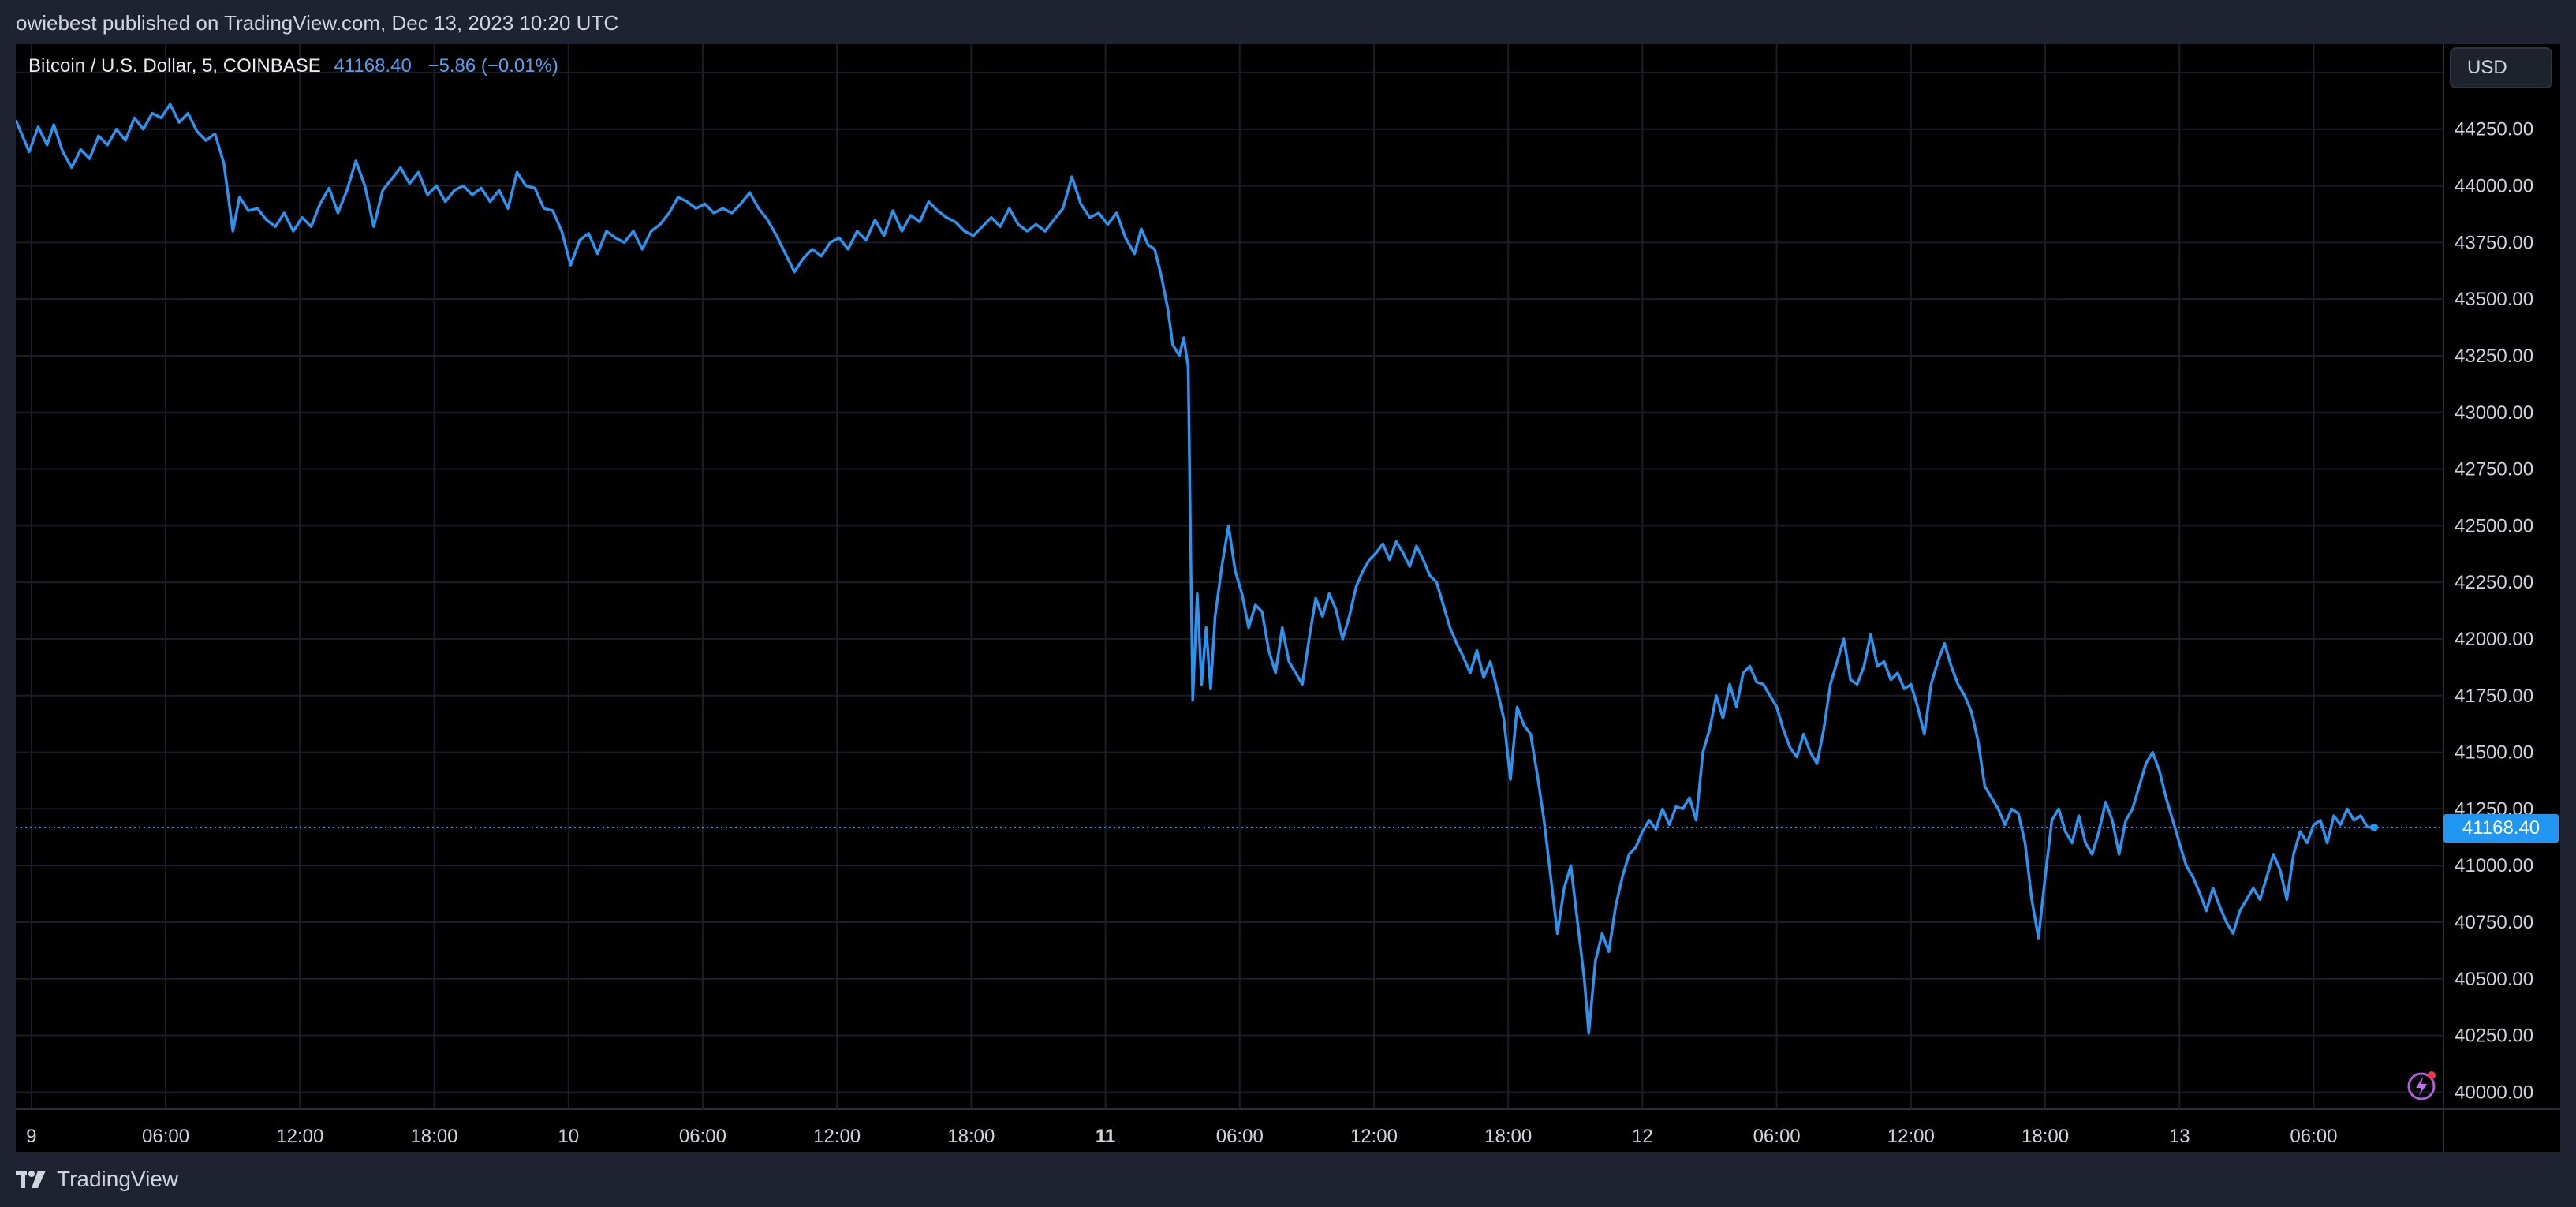  I want to click on tradingview-logo-icon, so click(31, 1179).